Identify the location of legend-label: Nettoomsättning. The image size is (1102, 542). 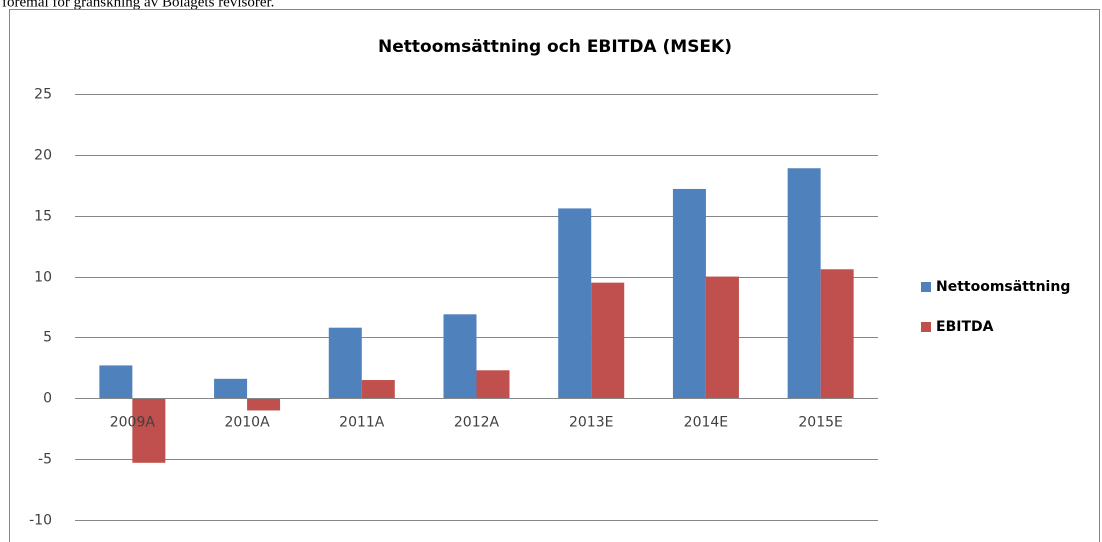
(1003, 287).